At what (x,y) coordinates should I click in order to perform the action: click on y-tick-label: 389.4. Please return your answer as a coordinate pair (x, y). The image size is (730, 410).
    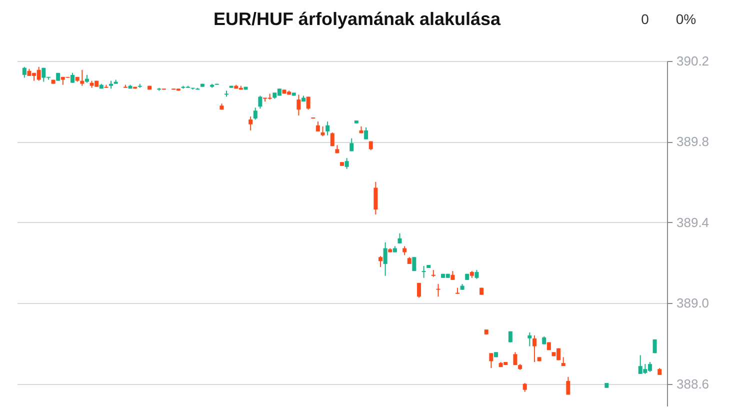
    Looking at the image, I should click on (693, 222).